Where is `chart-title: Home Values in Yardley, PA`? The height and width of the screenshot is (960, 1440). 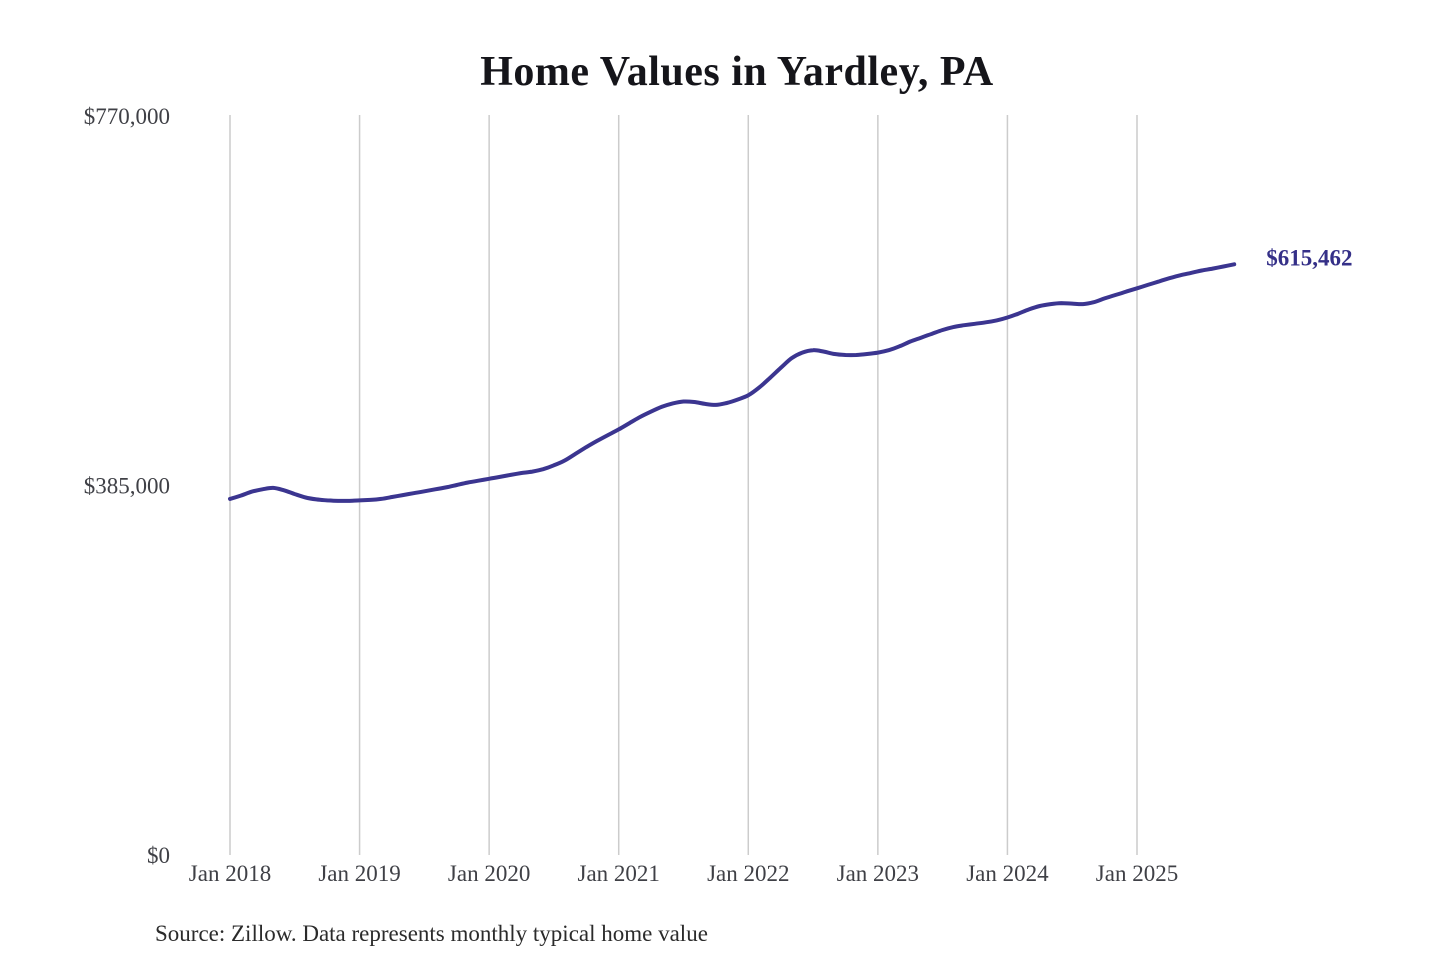
chart-title: Home Values in Yardley, PA is located at coordinates (737, 72).